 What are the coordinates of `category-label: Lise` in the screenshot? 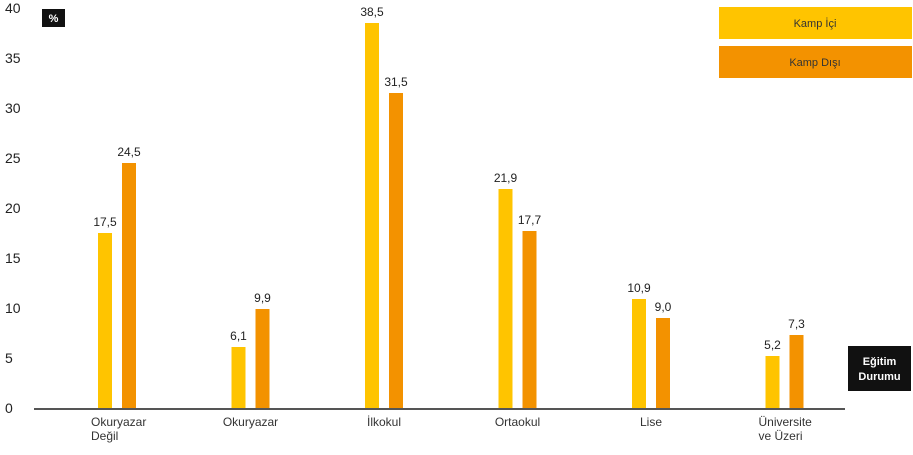 It's located at (651, 422).